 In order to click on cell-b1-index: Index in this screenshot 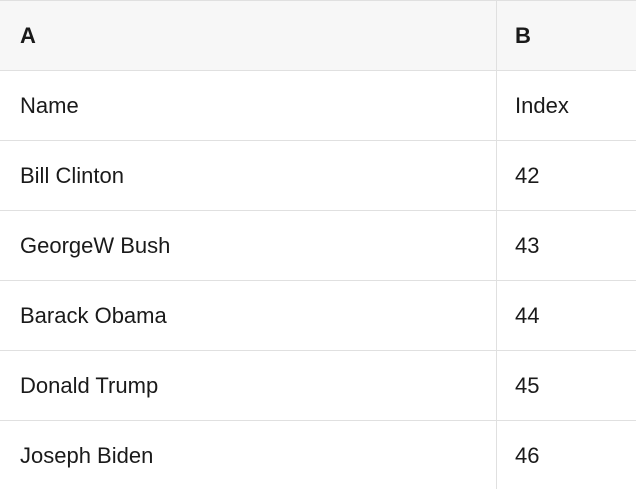, I will do `click(542, 105)`.